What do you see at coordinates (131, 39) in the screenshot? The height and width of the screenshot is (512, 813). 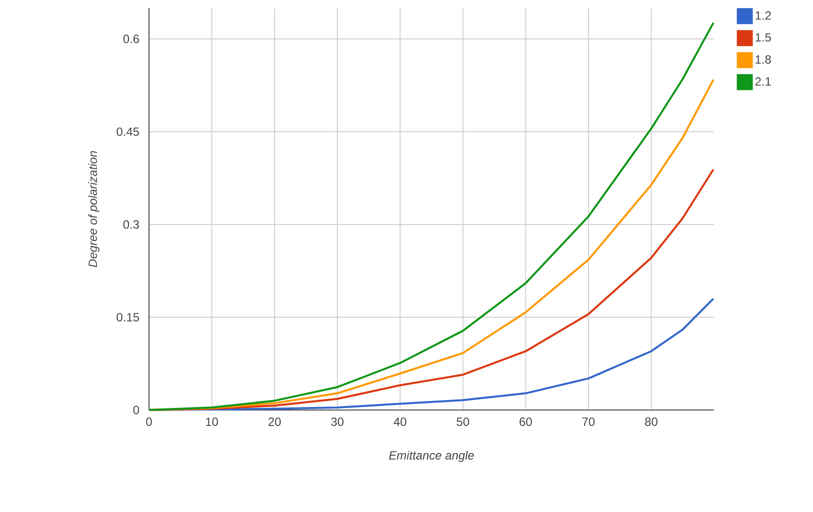 I see `y-tick-label: 0.6` at bounding box center [131, 39].